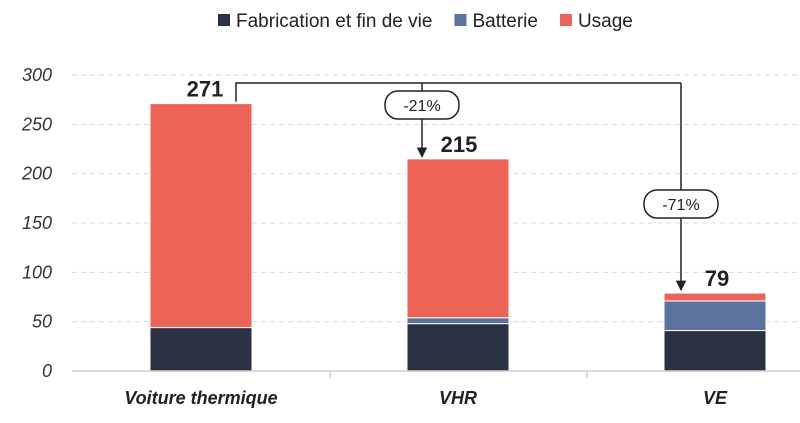 This screenshot has width=800, height=423. I want to click on annotation-label: -21%, so click(421, 106).